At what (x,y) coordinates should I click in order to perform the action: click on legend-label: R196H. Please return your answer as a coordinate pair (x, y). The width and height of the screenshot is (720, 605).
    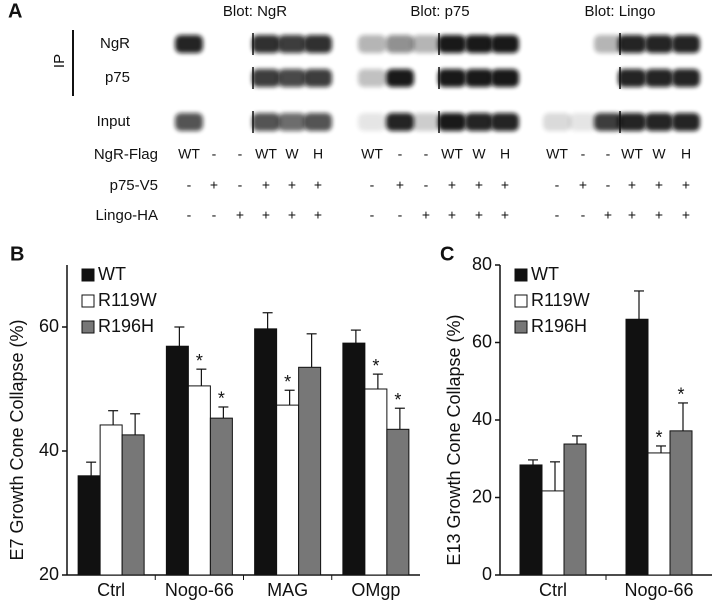
    Looking at the image, I should click on (126, 326).